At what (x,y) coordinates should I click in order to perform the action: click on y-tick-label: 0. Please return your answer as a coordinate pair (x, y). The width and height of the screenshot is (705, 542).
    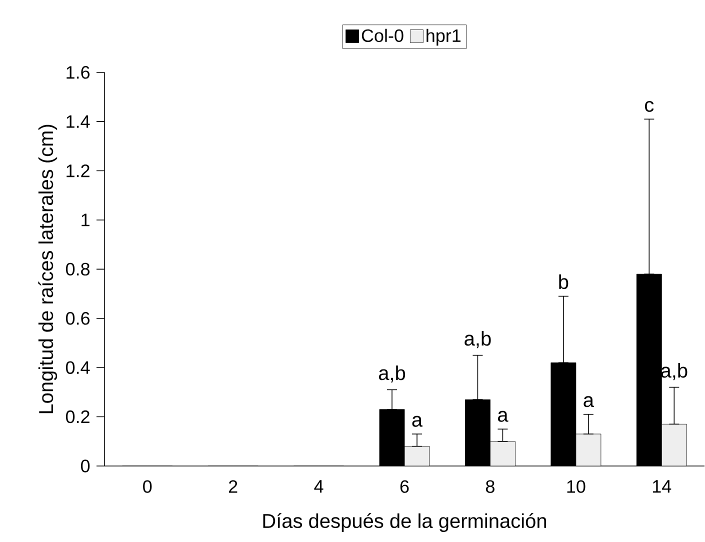
    Looking at the image, I should click on (85, 466).